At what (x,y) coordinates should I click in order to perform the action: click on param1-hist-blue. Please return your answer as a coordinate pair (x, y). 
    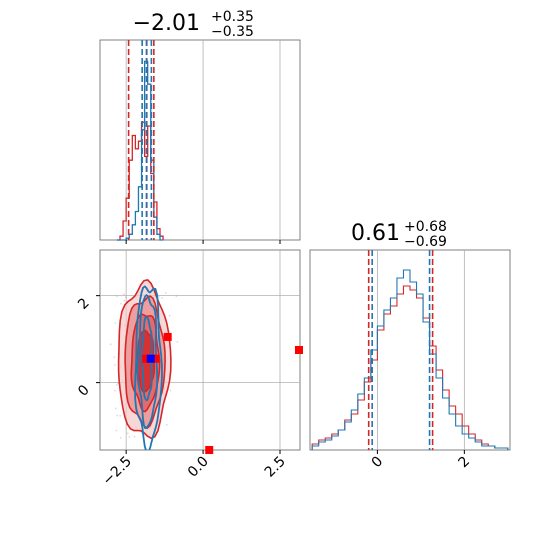
    Looking at the image, I should click on (140, 150).